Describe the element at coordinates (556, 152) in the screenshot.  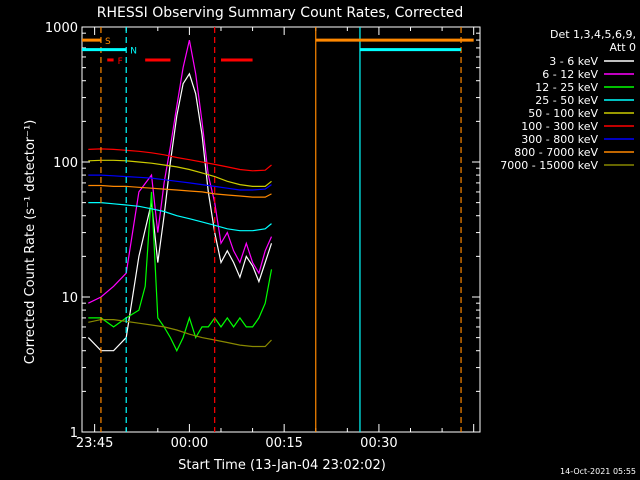
I see `legend-label: 800 - 7000 keV` at that location.